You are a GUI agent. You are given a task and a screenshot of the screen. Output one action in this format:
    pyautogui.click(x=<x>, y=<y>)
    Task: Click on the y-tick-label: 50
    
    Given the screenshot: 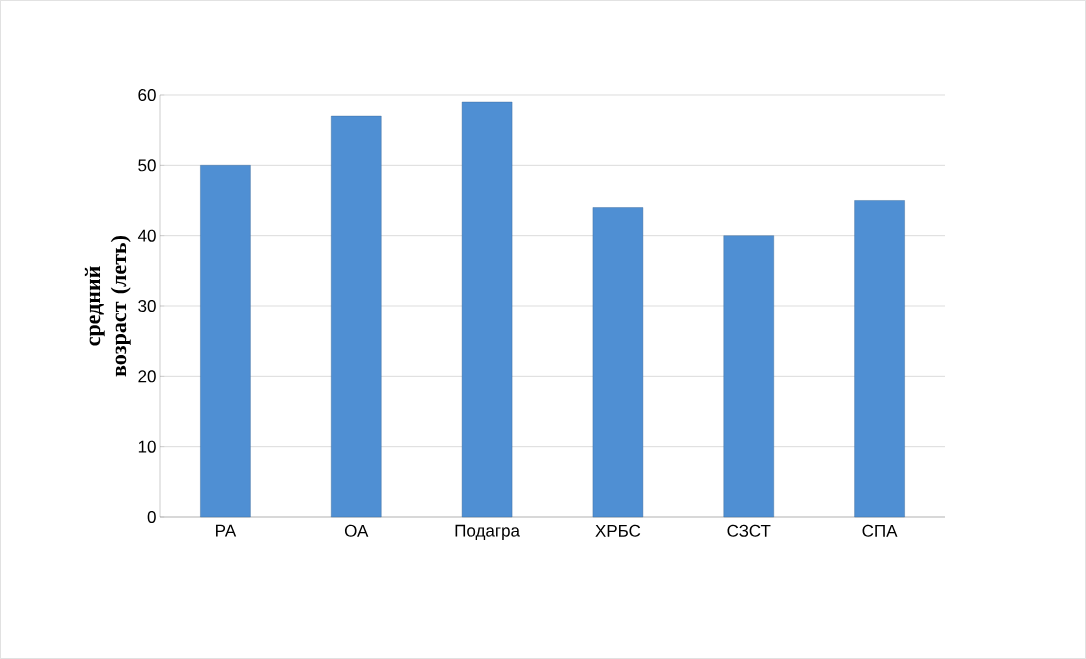 What is the action you would take?
    pyautogui.click(x=147, y=165)
    